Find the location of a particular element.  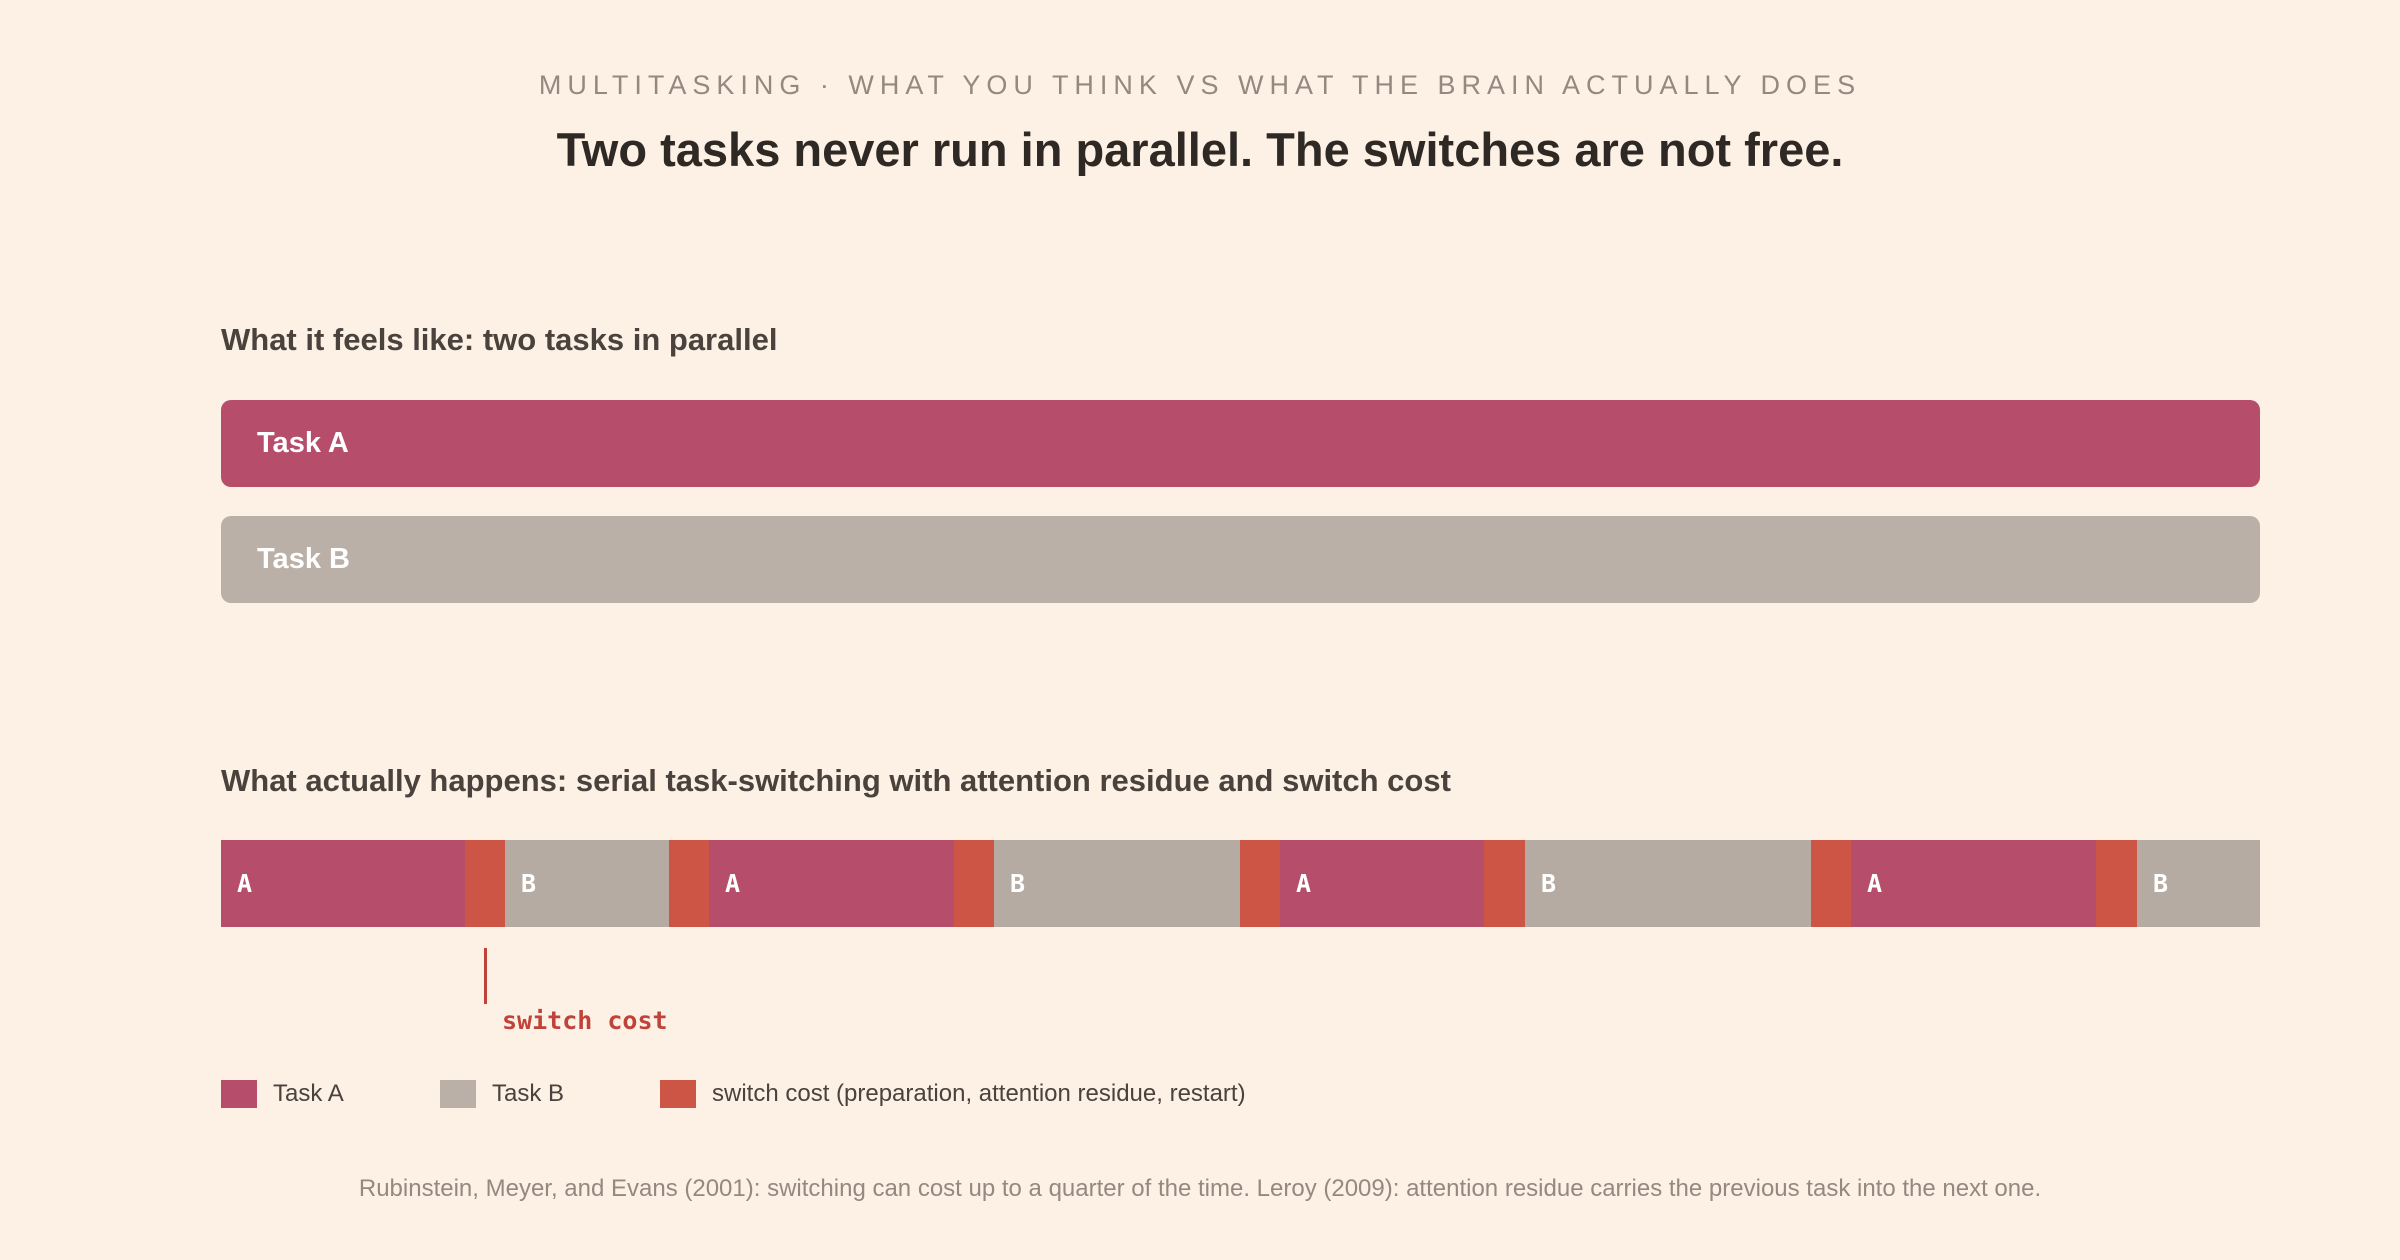

task-a-bar-label: Task A is located at coordinates (303, 443).